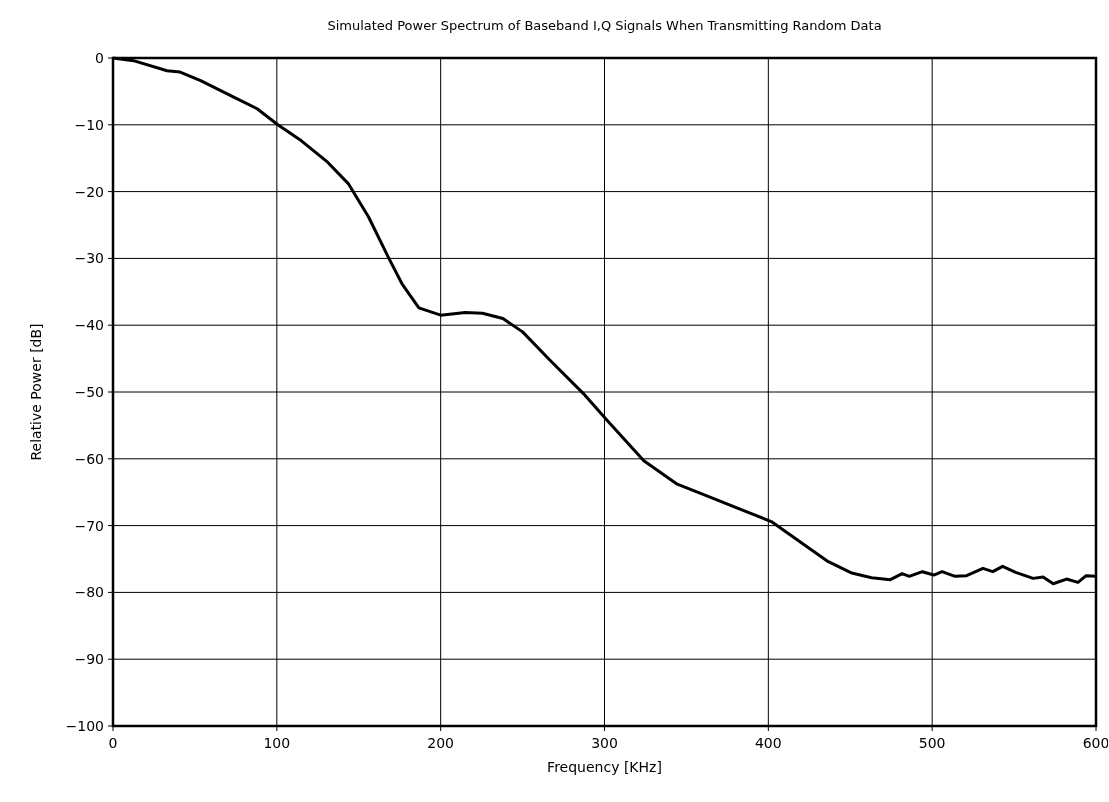 The image size is (1109, 802). I want to click on x-tick-label: 300, so click(604, 743).